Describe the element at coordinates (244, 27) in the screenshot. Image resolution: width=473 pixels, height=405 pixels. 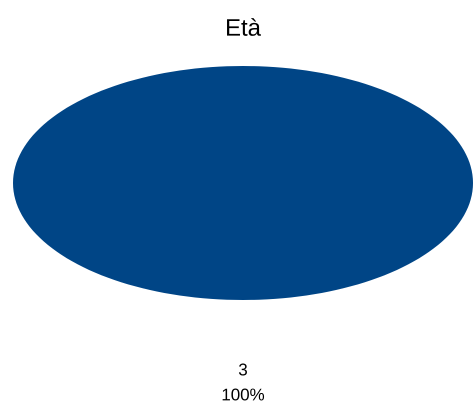
I see `chart-title: Età` at that location.